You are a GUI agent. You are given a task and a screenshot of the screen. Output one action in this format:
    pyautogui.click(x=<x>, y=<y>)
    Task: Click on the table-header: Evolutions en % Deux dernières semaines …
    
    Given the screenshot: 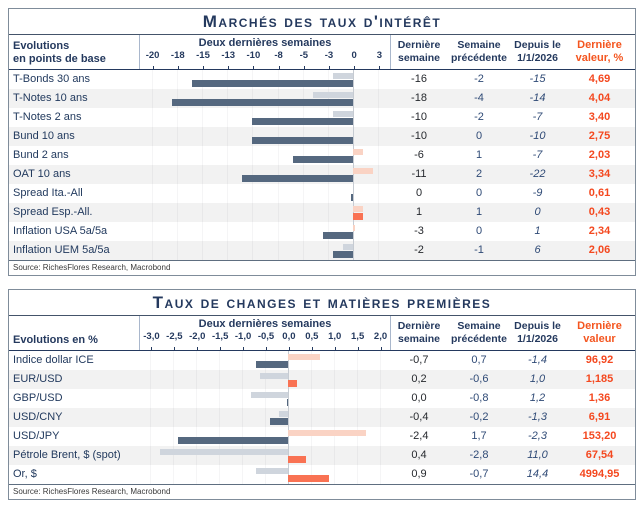 What is the action you would take?
    pyautogui.click(x=322, y=333)
    